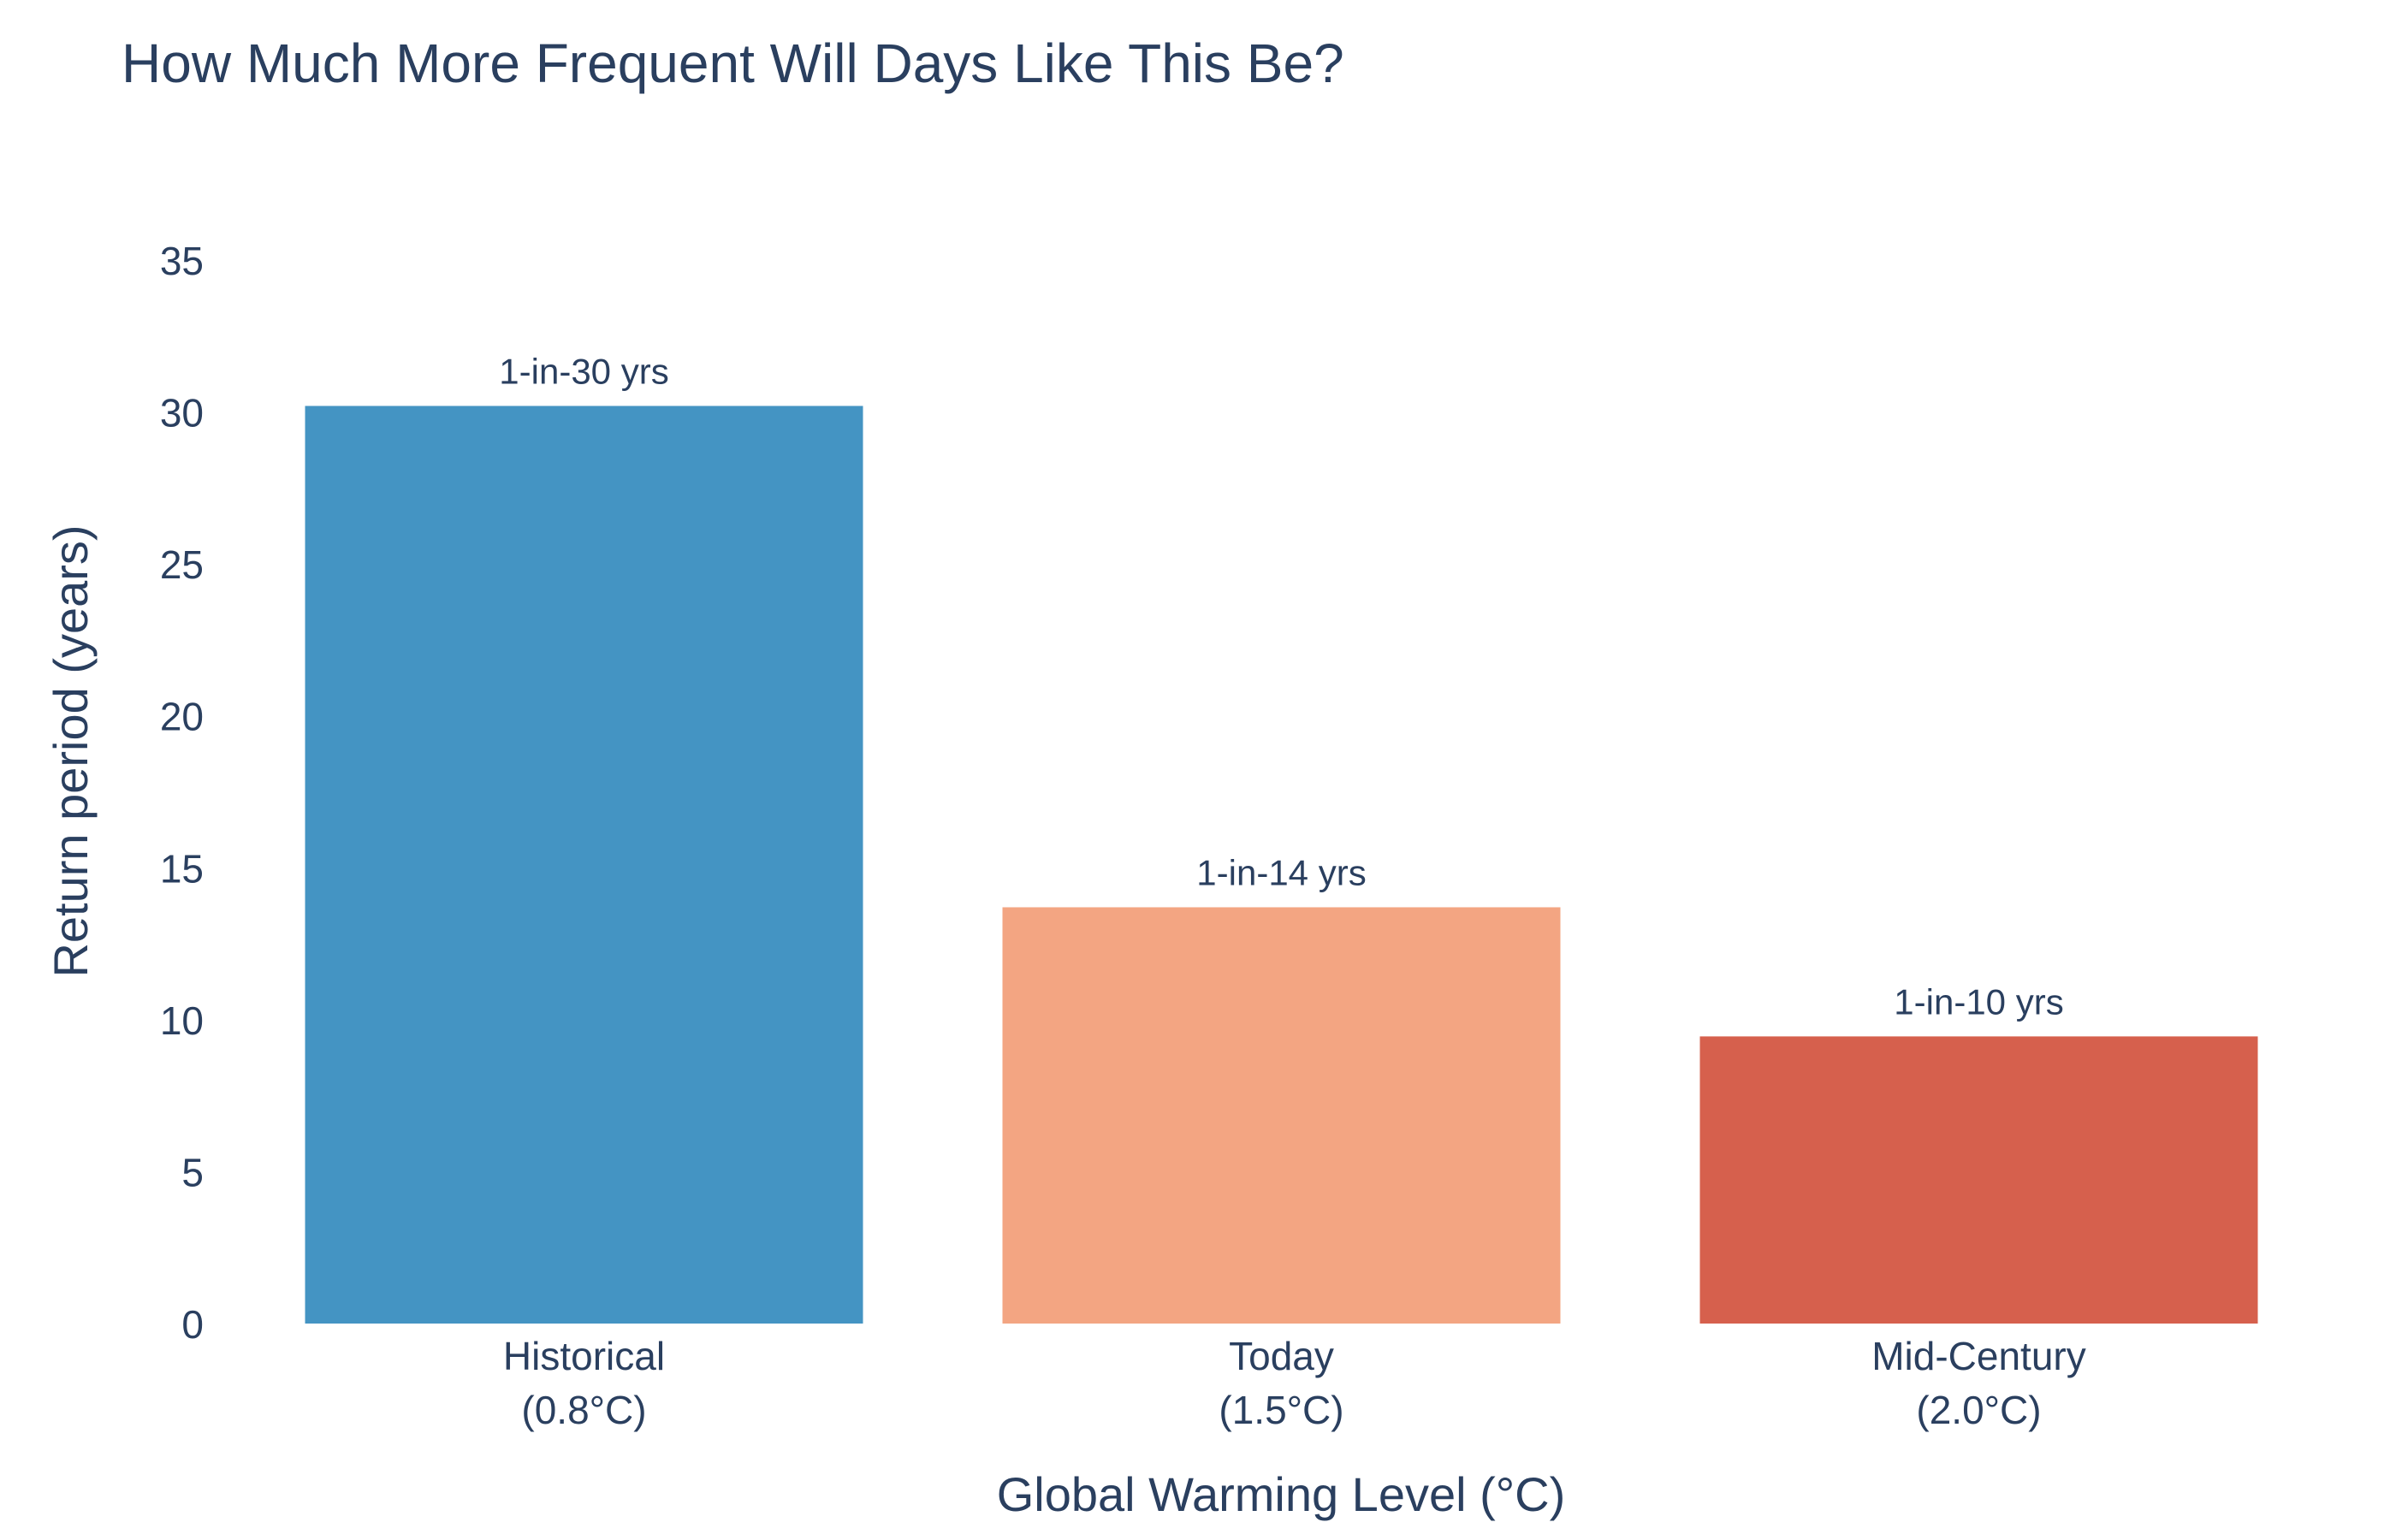 The height and width of the screenshot is (1540, 2396). Describe the element at coordinates (182, 564) in the screenshot. I see `y-tick-label: 25` at that location.